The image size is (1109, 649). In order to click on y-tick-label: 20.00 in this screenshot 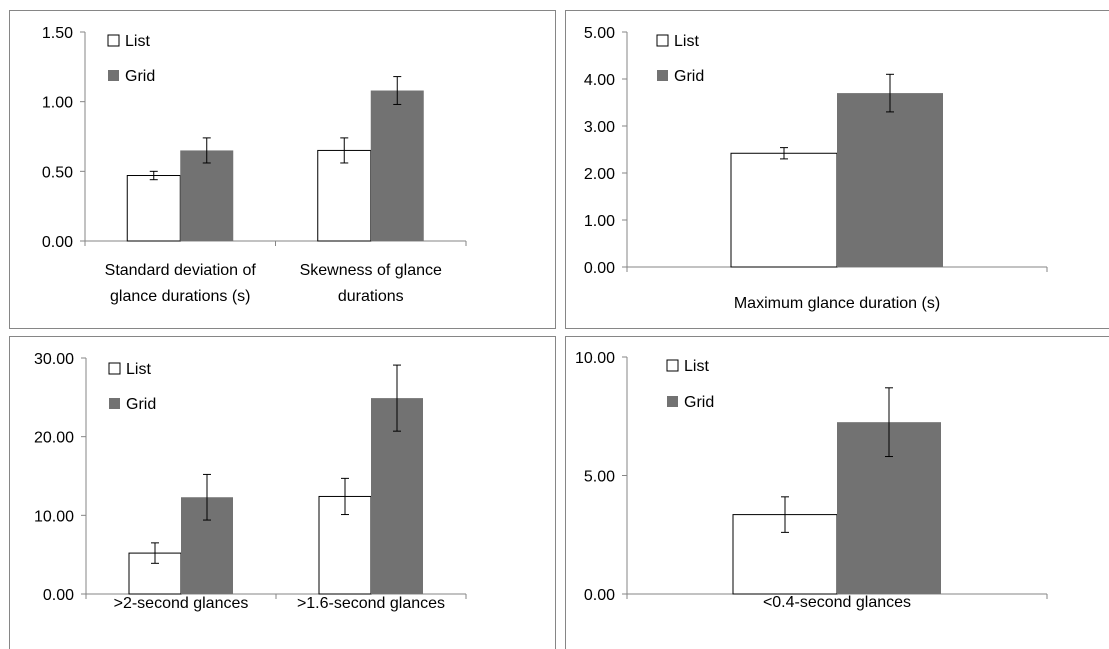, I will do `click(54, 438)`.